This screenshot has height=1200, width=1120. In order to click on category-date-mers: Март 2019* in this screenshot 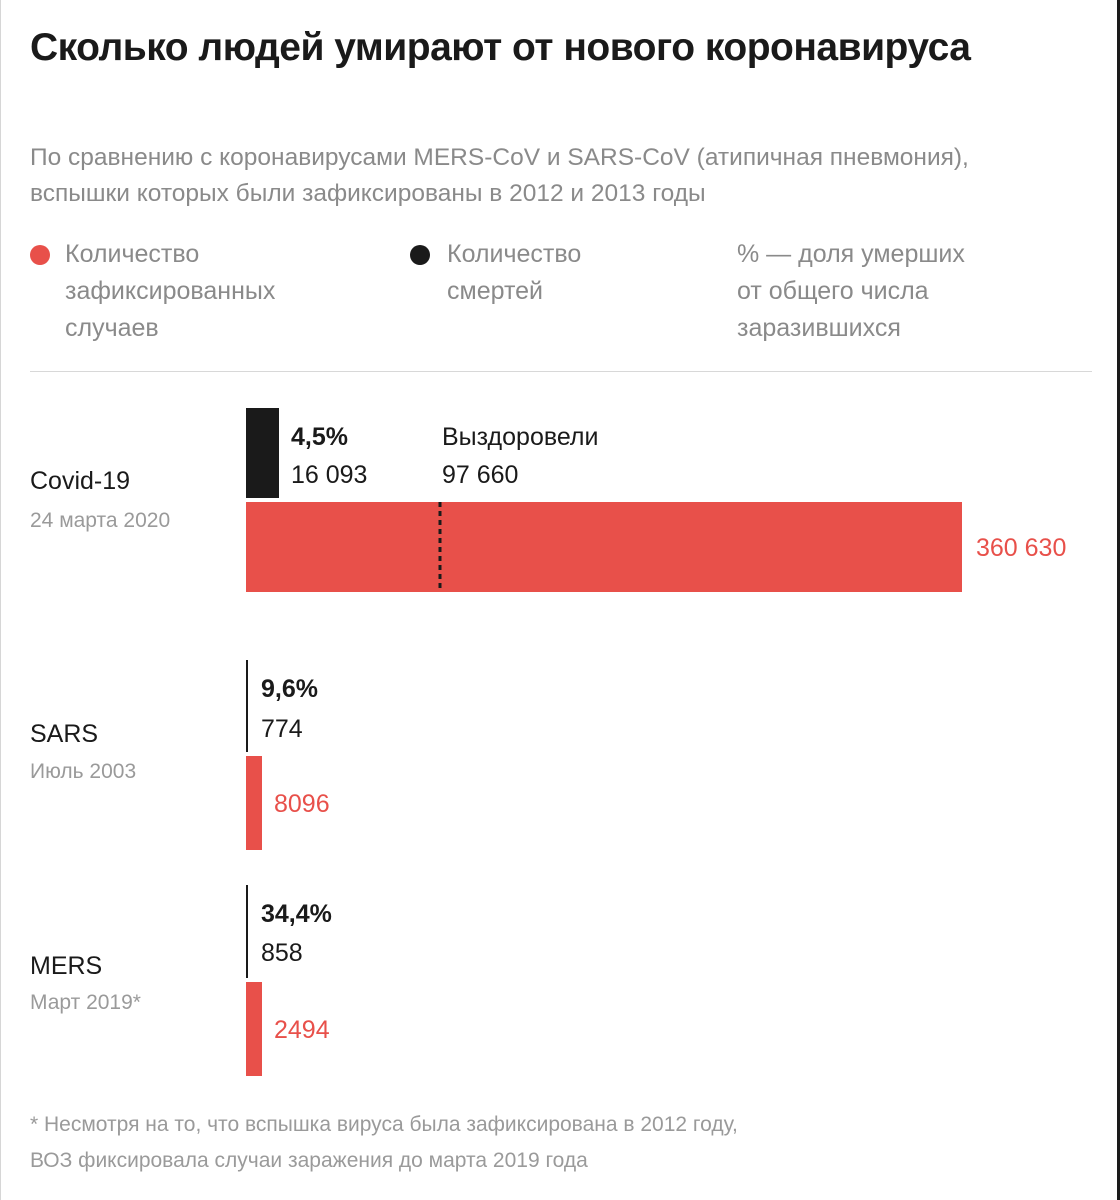, I will do `click(85, 1002)`.